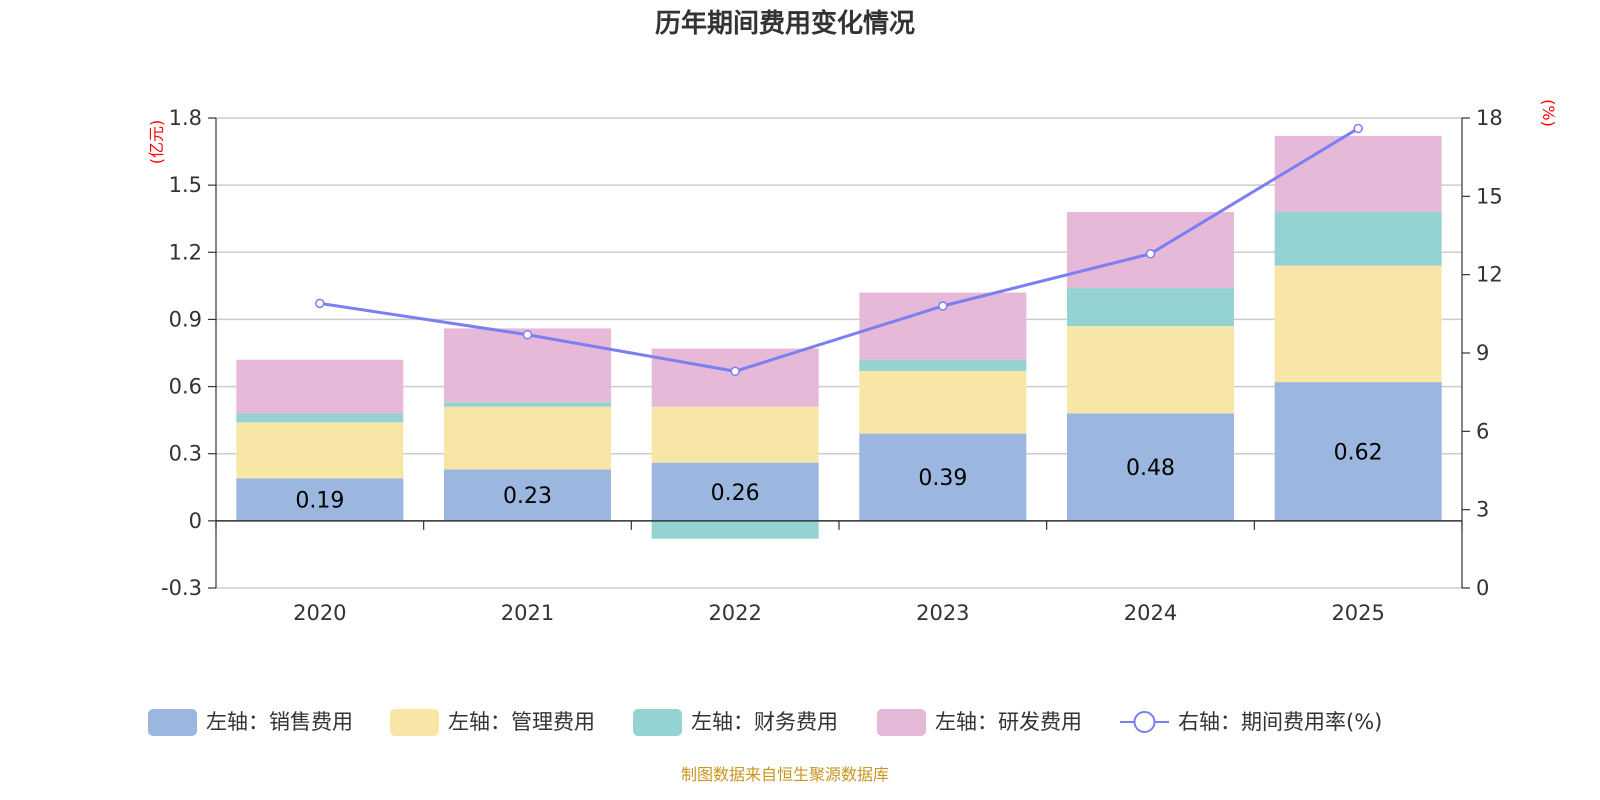 This screenshot has width=1600, height=800. Describe the element at coordinates (185, 454) in the screenshot. I see `left-tick-label: 0.3` at that location.